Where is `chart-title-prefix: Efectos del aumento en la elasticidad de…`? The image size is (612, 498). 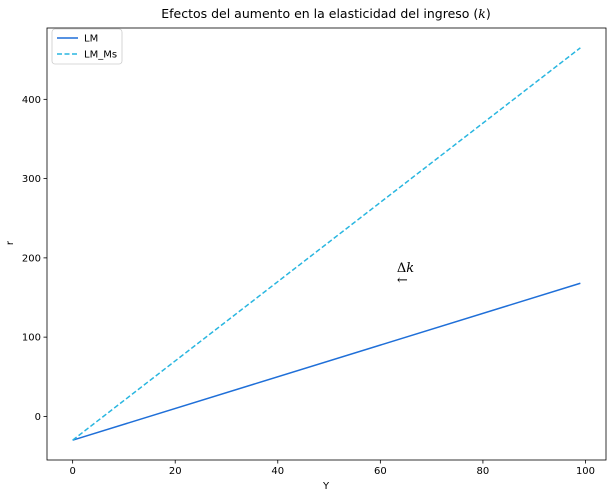
chart-title-prefix: Efectos del aumento en la elasticidad de… is located at coordinates (319, 13).